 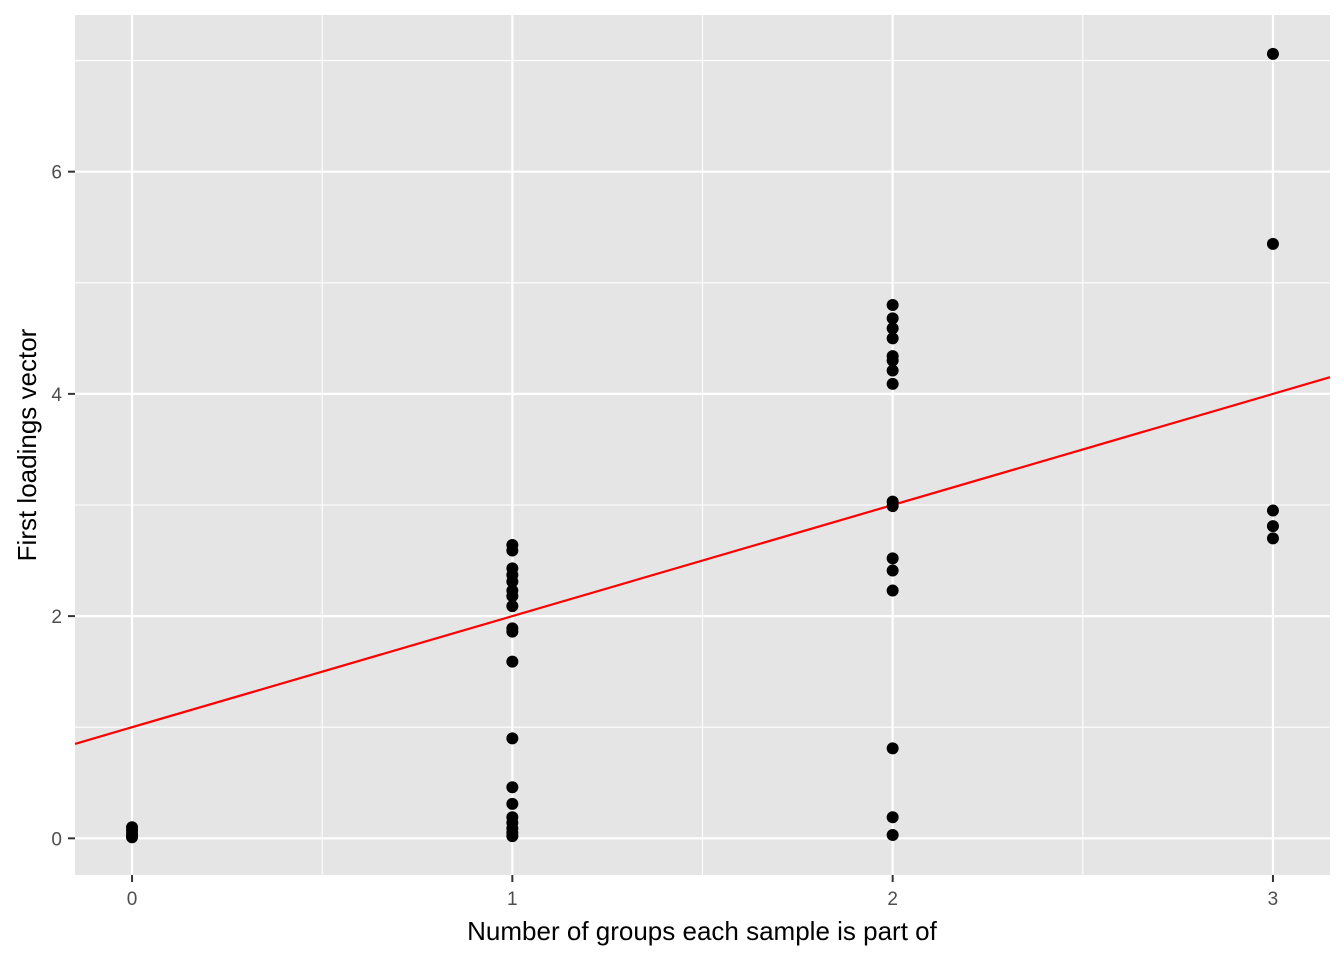 I want to click on x-tick-label: 1, so click(x=512, y=899).